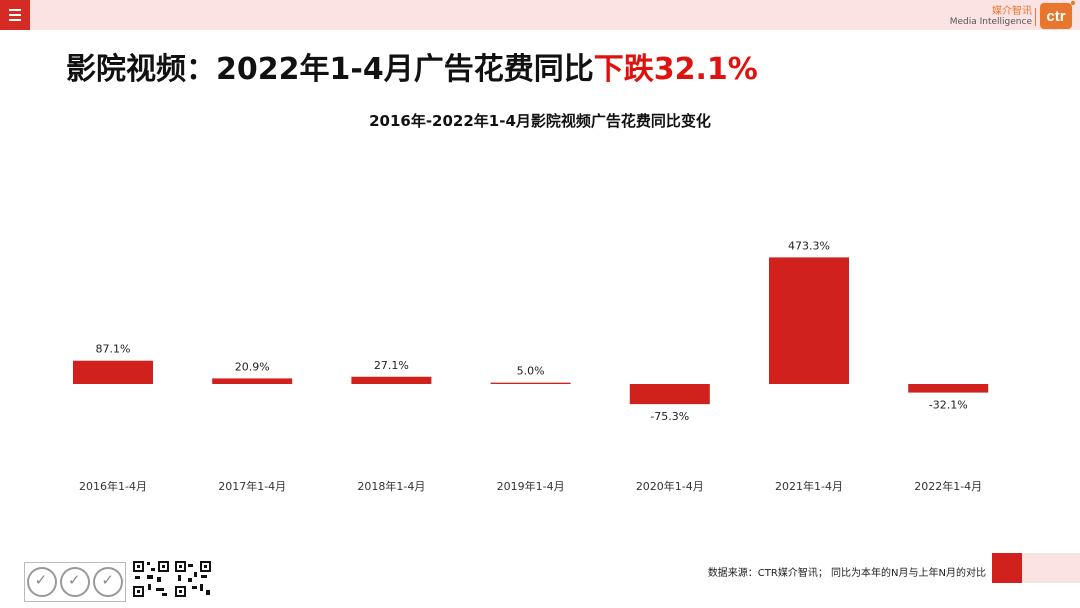  What do you see at coordinates (1056, 16) in the screenshot?
I see `ctr-logo: ctr` at bounding box center [1056, 16].